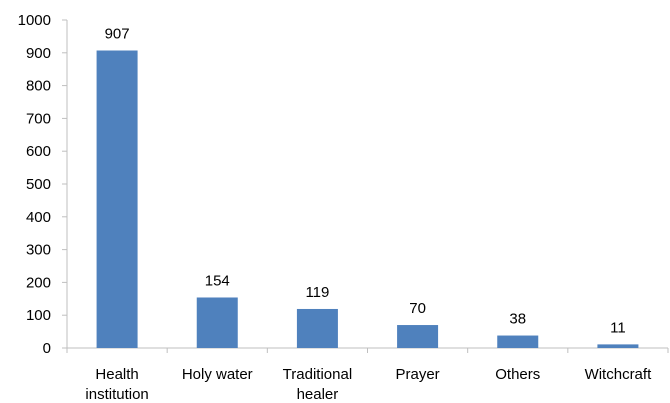  I want to click on y-tick-label: 800, so click(38, 86).